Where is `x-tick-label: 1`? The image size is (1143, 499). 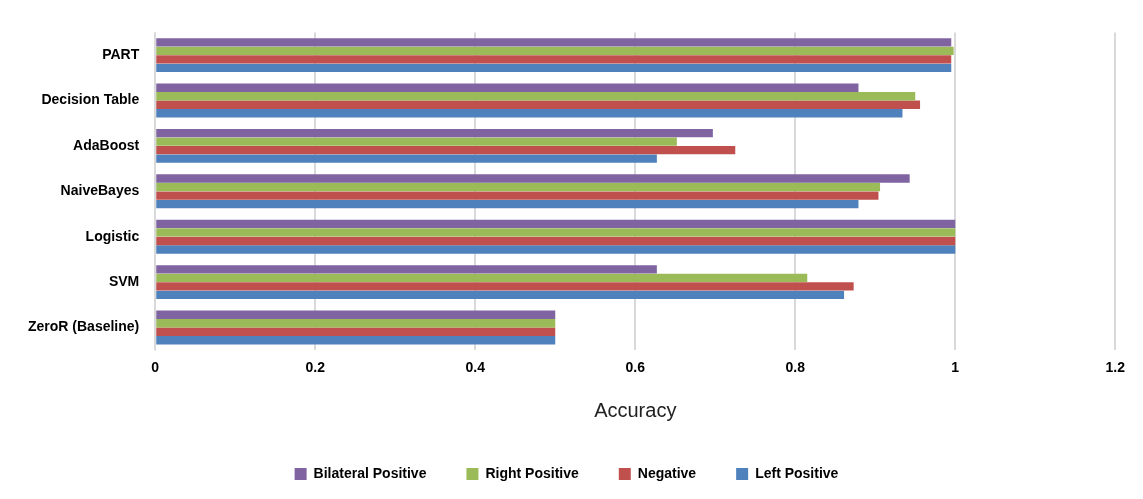
x-tick-label: 1 is located at coordinates (955, 367).